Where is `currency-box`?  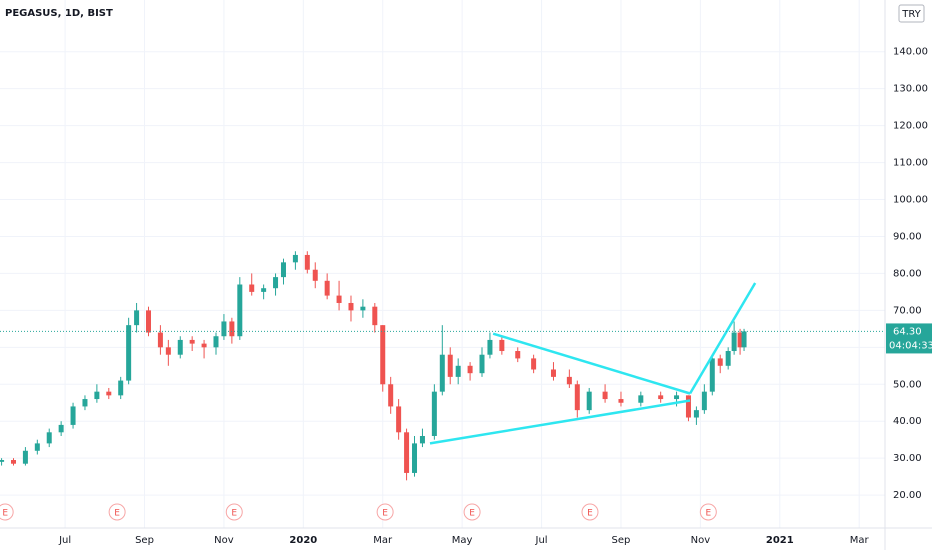
currency-box is located at coordinates (911, 13).